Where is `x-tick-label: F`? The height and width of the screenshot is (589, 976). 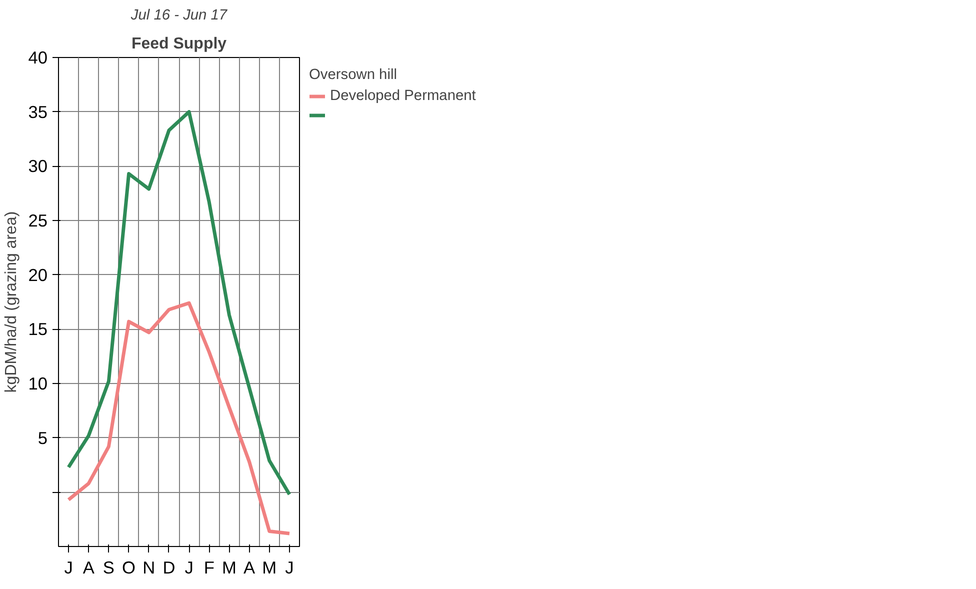
x-tick-label: F is located at coordinates (209, 568).